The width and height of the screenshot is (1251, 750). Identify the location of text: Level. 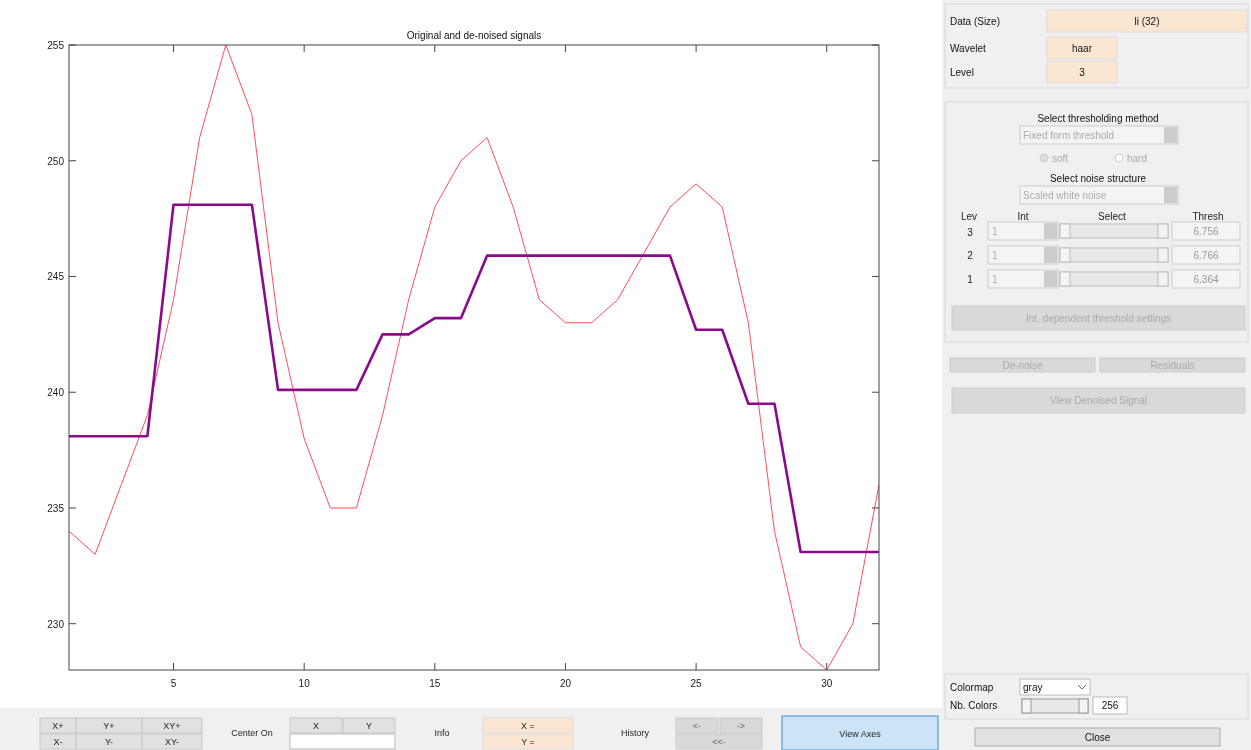
(962, 72).